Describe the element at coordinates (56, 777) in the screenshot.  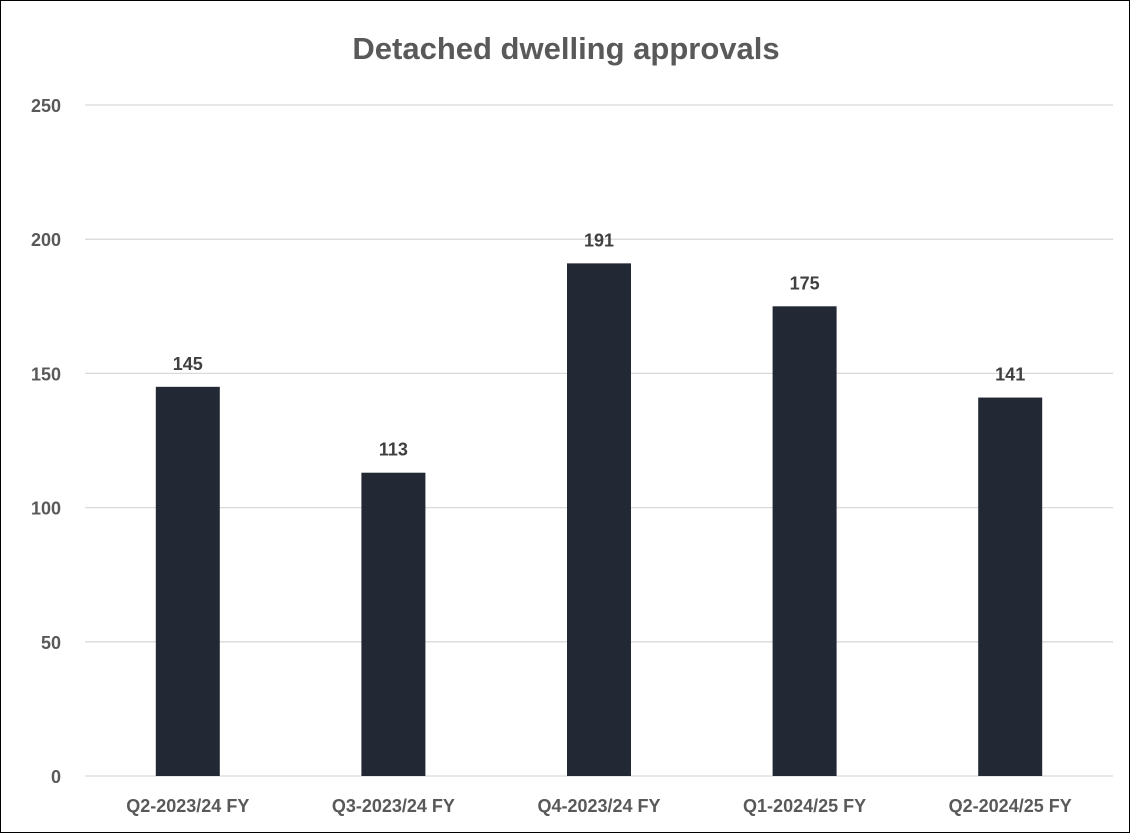
I see `y-tick-label: 0` at that location.